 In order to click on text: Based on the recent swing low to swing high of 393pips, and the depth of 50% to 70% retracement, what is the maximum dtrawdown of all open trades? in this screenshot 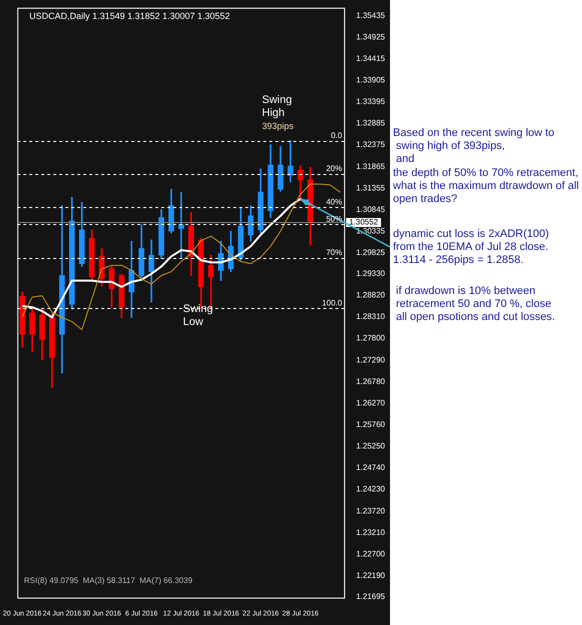, I will do `click(486, 166)`.